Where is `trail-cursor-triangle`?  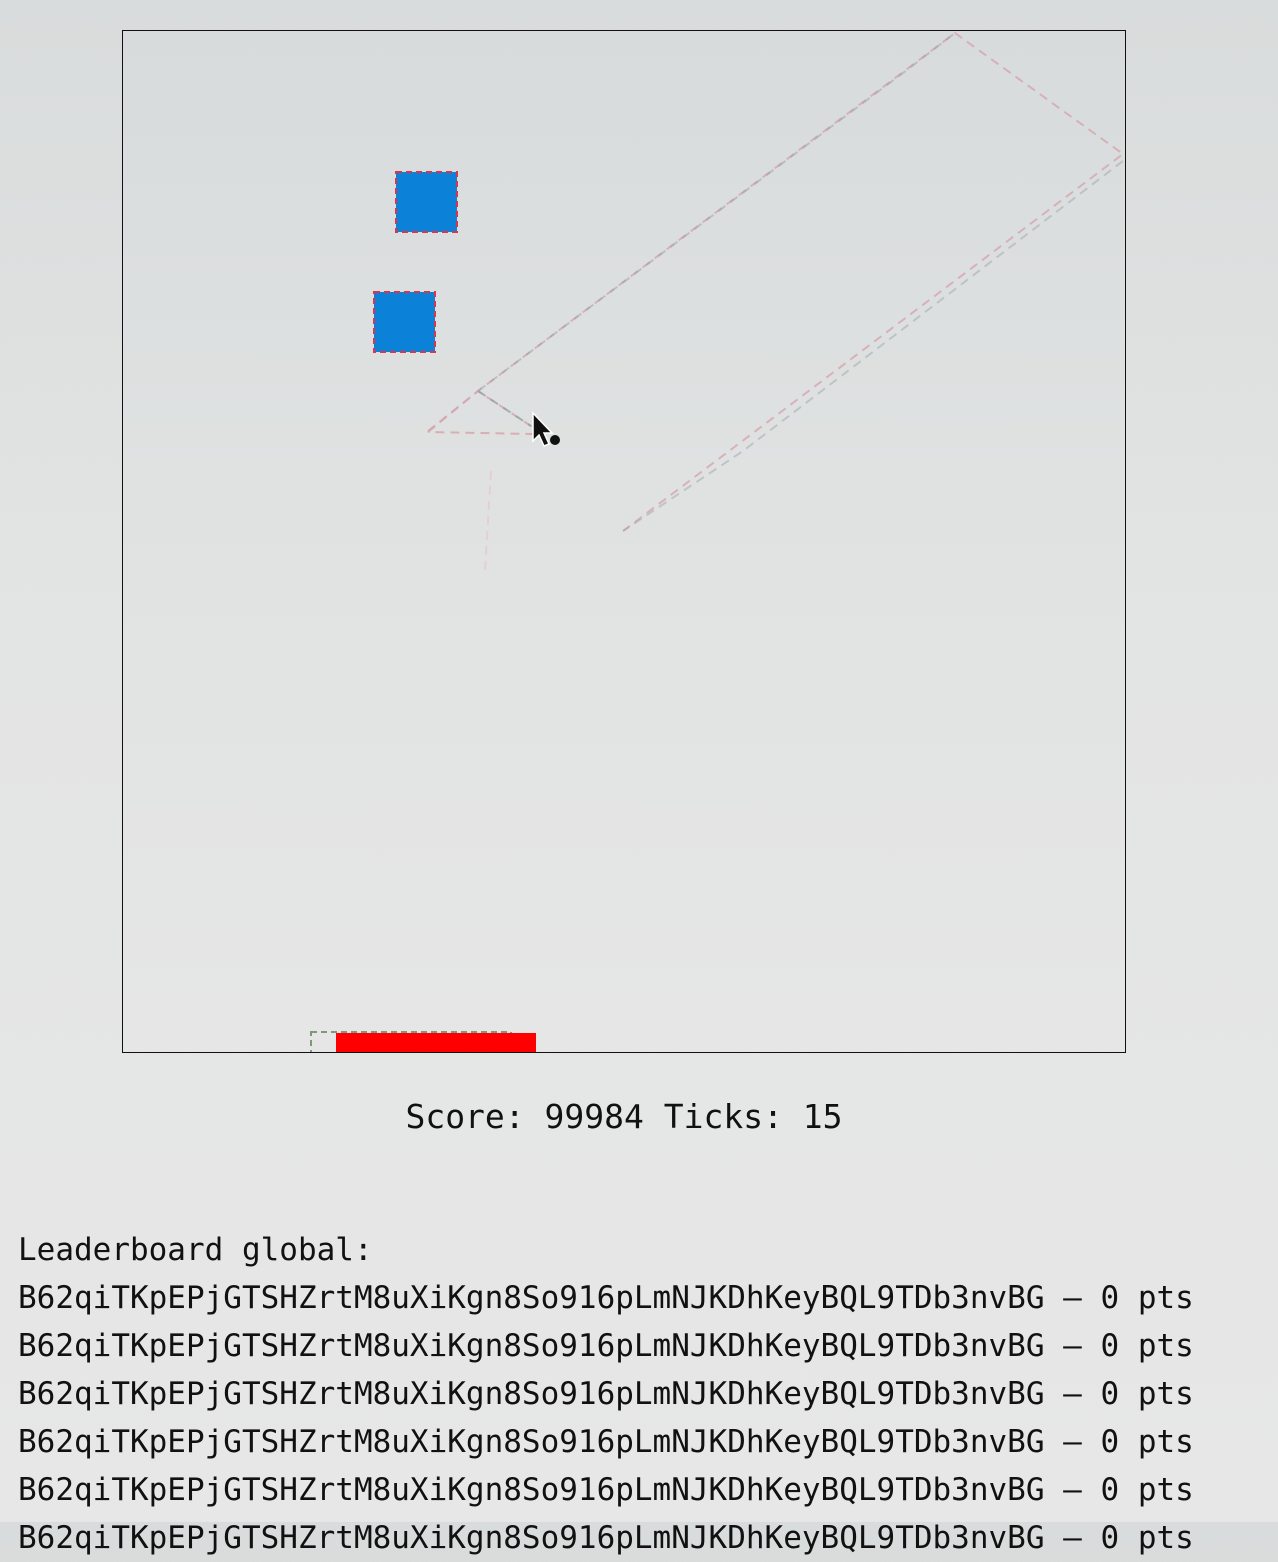 trail-cursor-triangle is located at coordinates (481, 412).